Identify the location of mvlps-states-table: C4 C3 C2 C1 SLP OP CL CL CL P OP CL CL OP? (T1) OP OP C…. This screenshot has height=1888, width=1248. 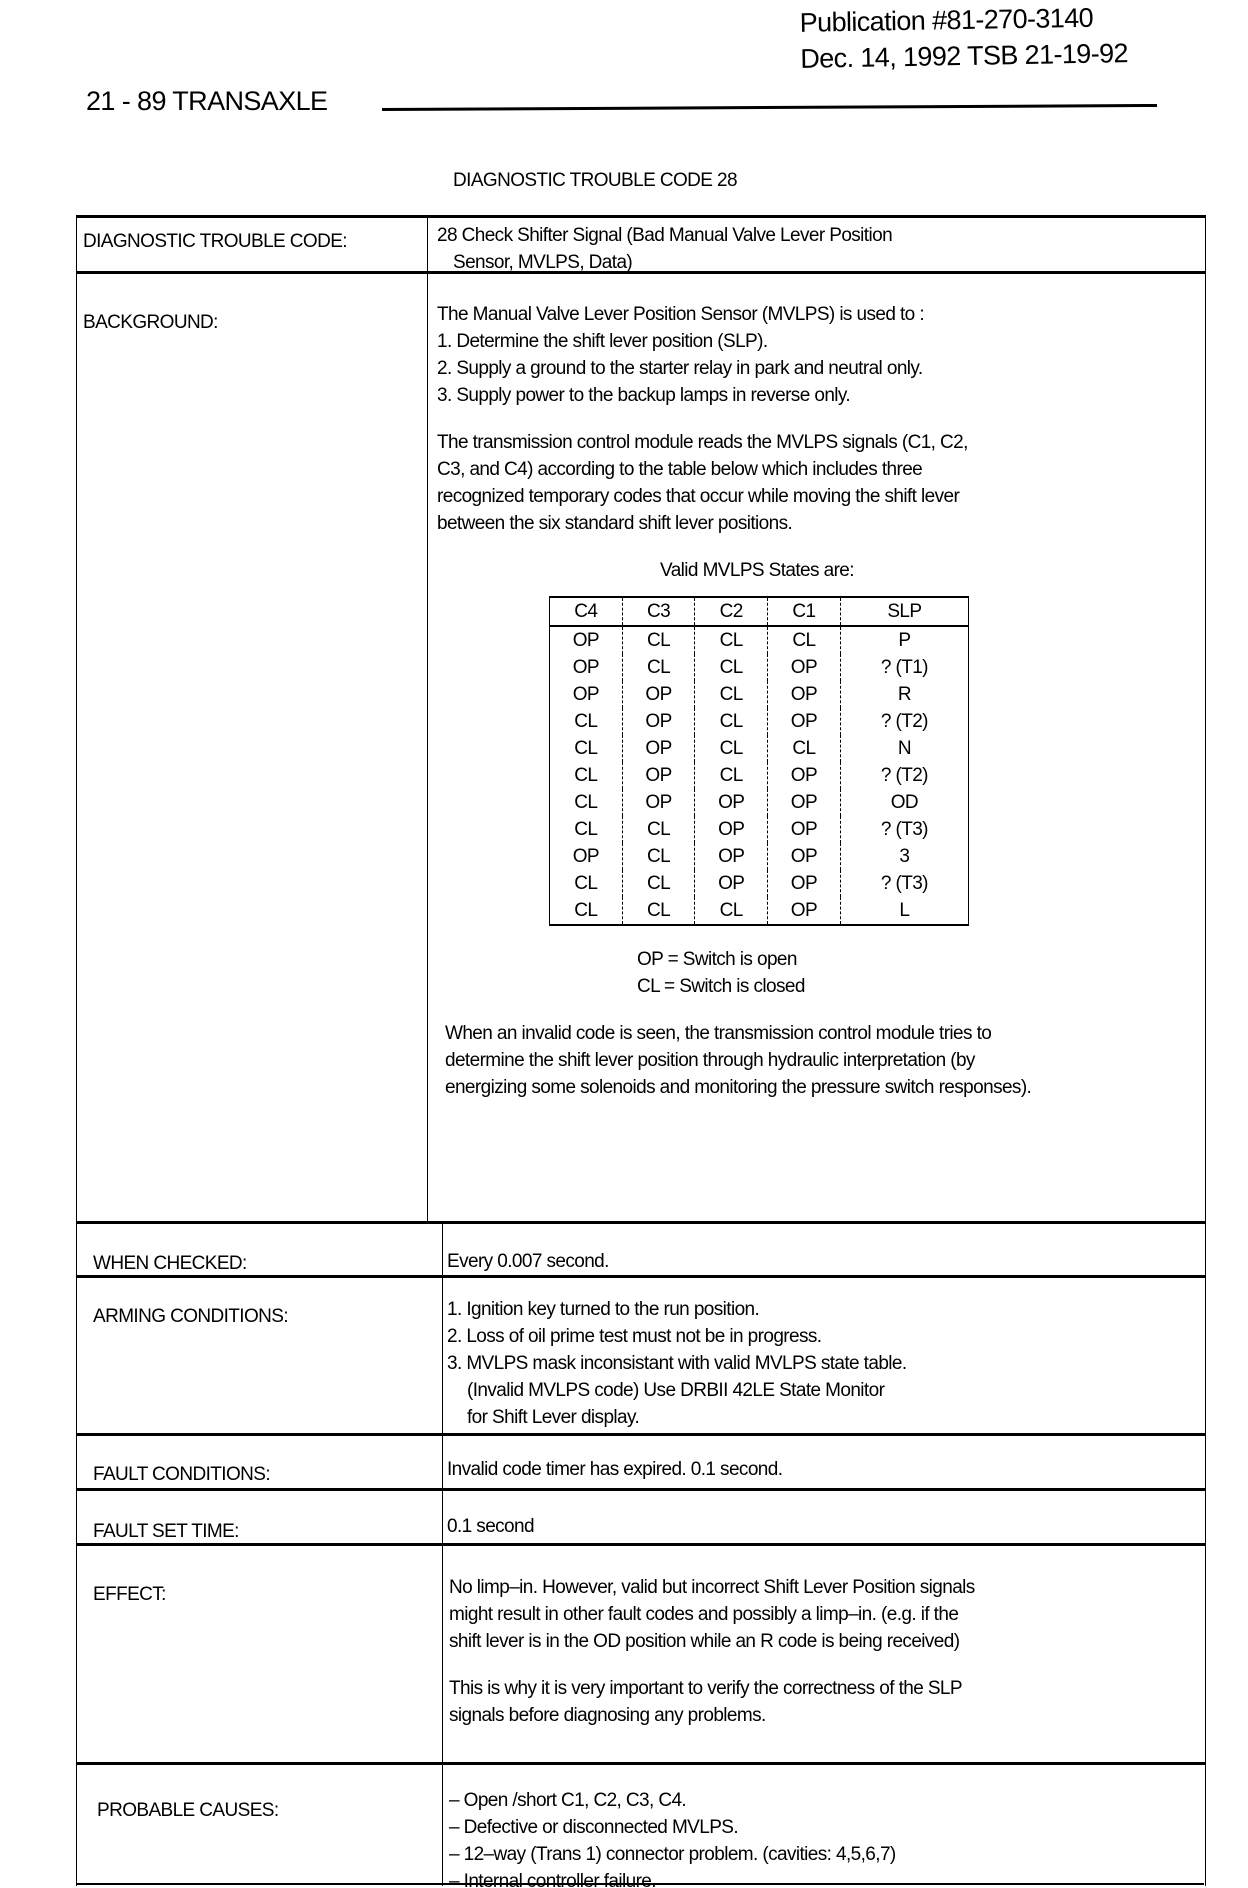
(759, 761).